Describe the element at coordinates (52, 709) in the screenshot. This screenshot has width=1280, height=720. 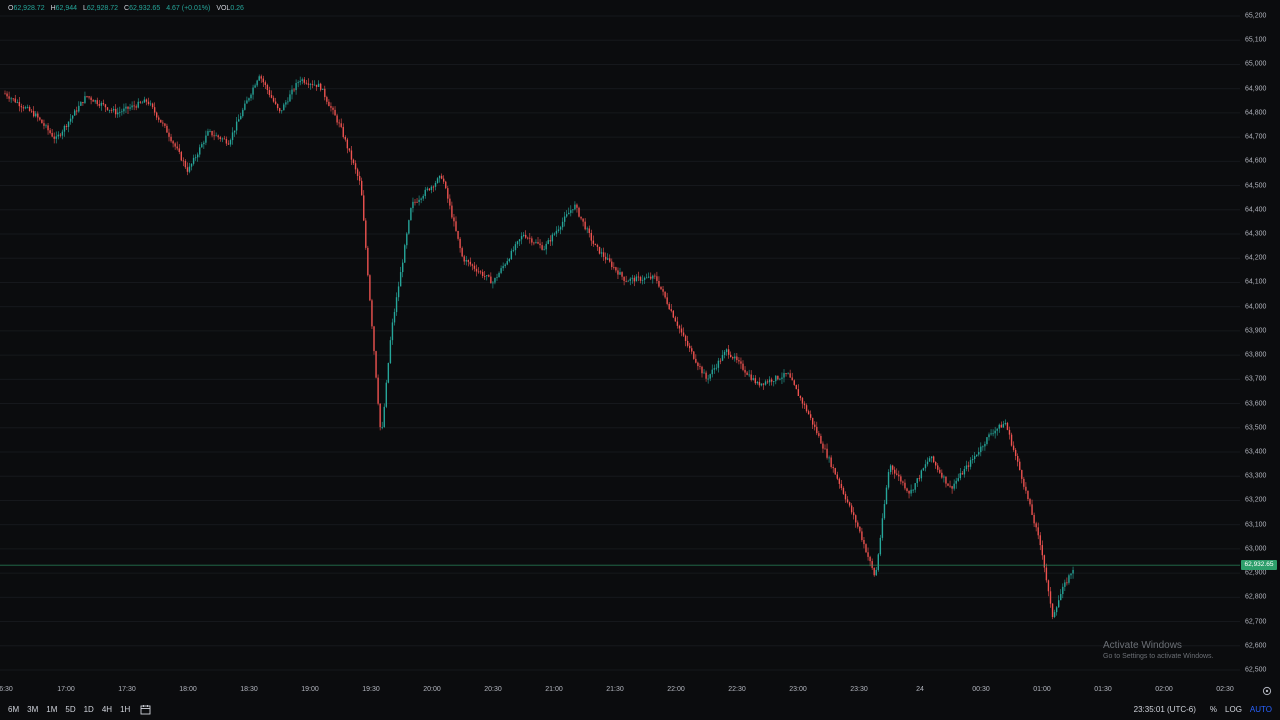
I see `timeframe-1m-button: 1M` at that location.